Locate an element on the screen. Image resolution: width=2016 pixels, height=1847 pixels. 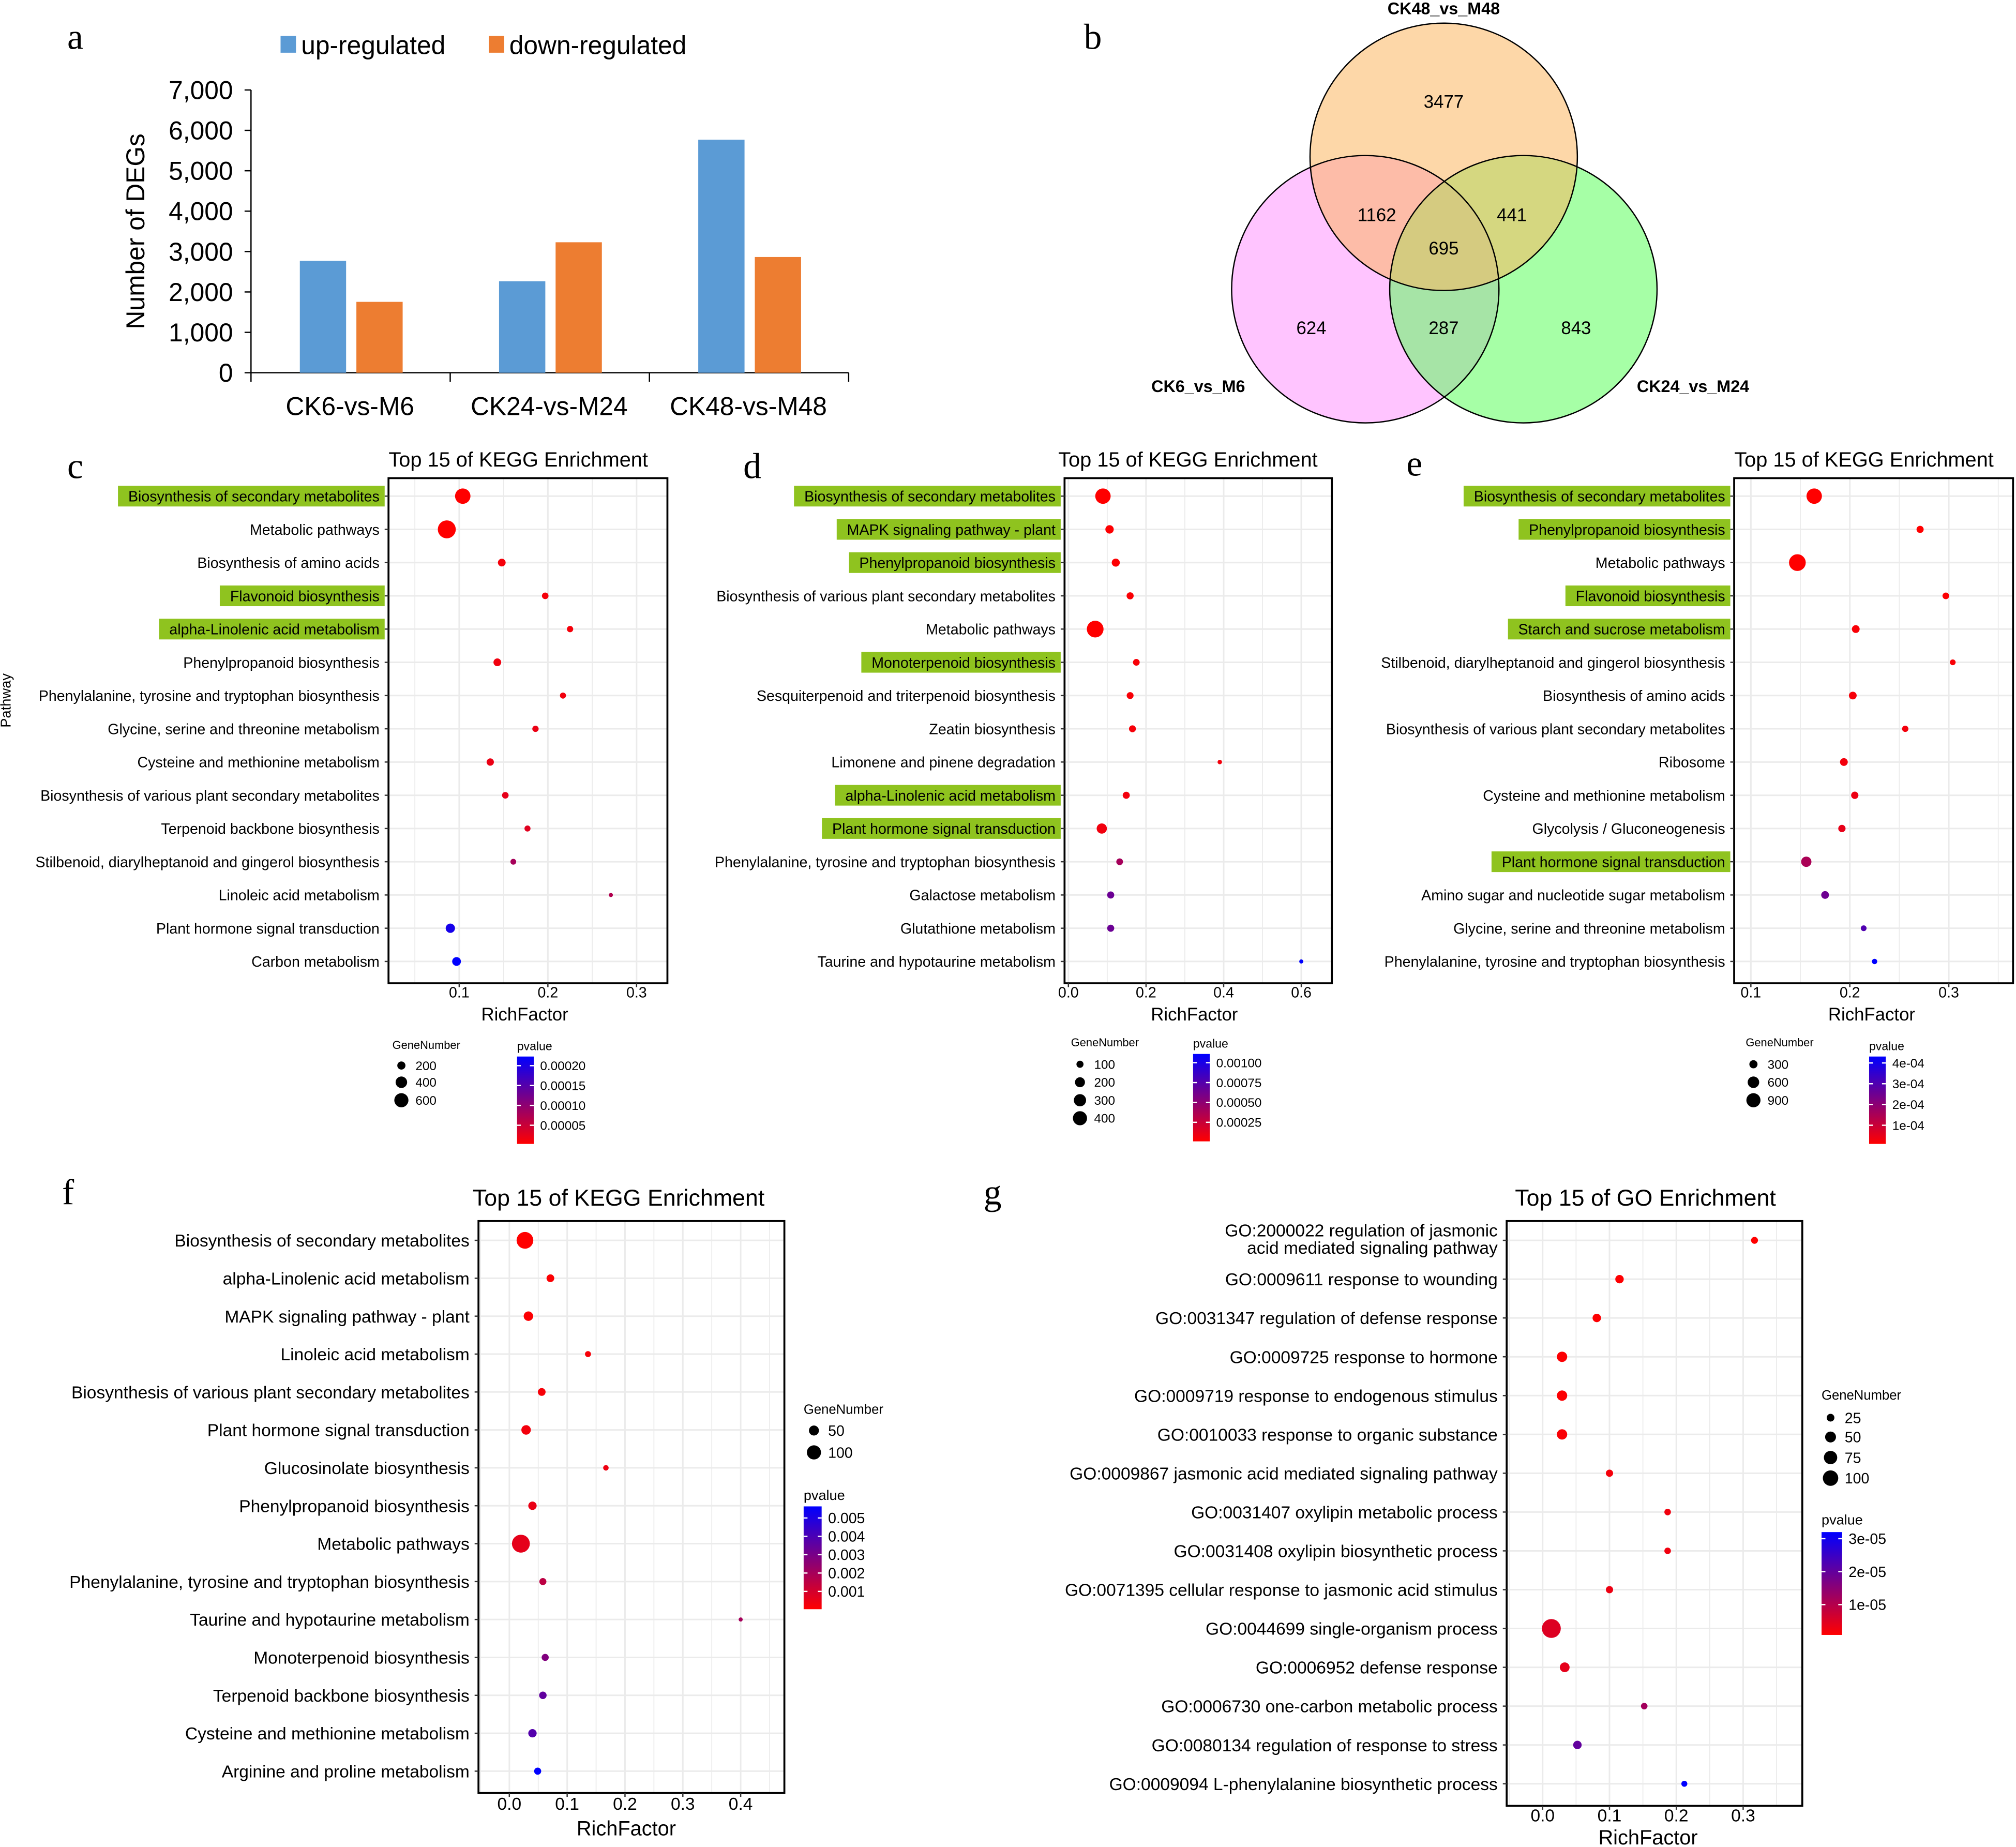
venn-count-ck48-only: 3477 is located at coordinates (1444, 102).